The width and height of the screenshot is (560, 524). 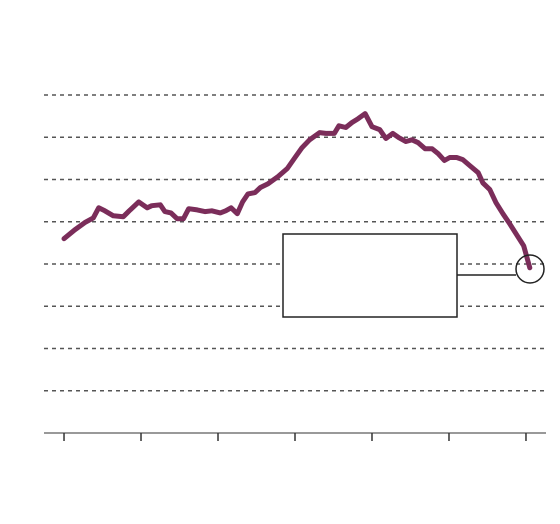 What do you see at coordinates (295, 437) in the screenshot?
I see `x-ticks` at bounding box center [295, 437].